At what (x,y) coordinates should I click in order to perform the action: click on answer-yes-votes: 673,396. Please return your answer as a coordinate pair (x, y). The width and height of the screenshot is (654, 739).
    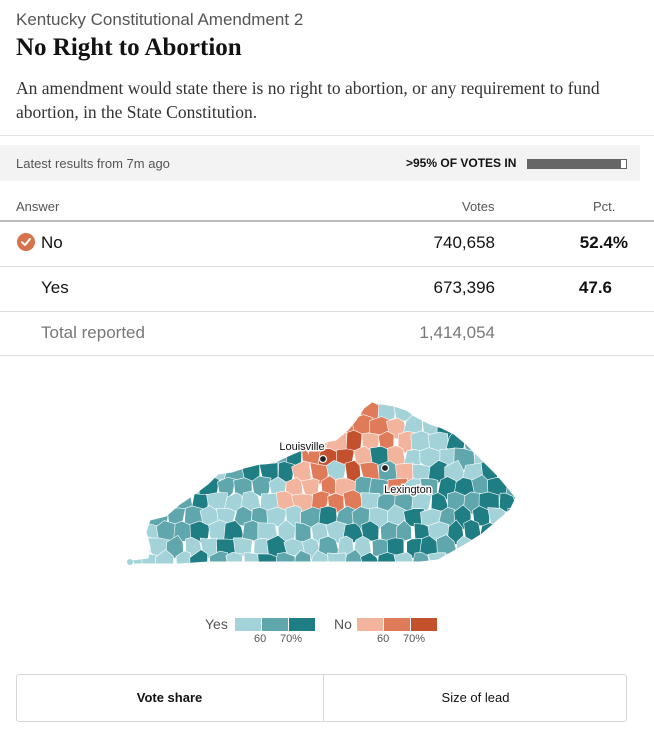
    Looking at the image, I should click on (464, 287).